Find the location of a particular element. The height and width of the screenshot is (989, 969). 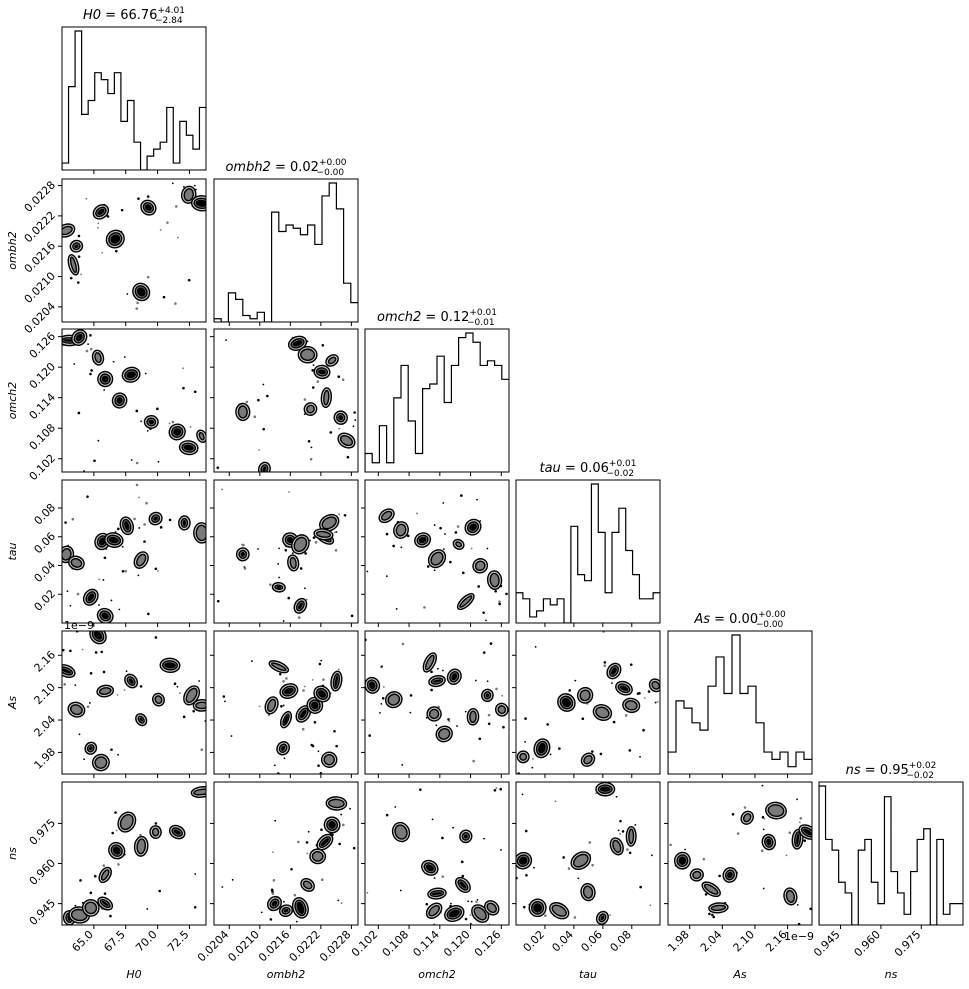

x-axis-label-ns: ns is located at coordinates (891, 974).